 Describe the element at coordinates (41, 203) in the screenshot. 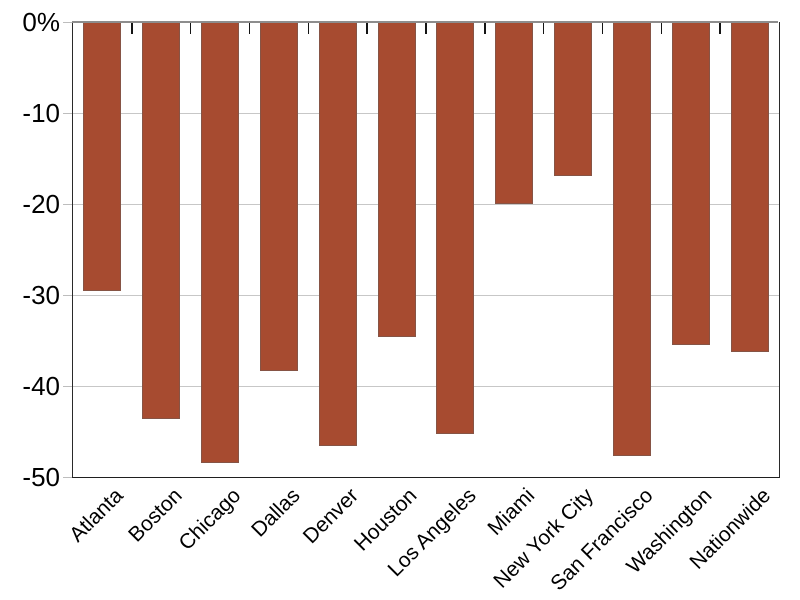

I see `y-tick-label--20: -20` at that location.